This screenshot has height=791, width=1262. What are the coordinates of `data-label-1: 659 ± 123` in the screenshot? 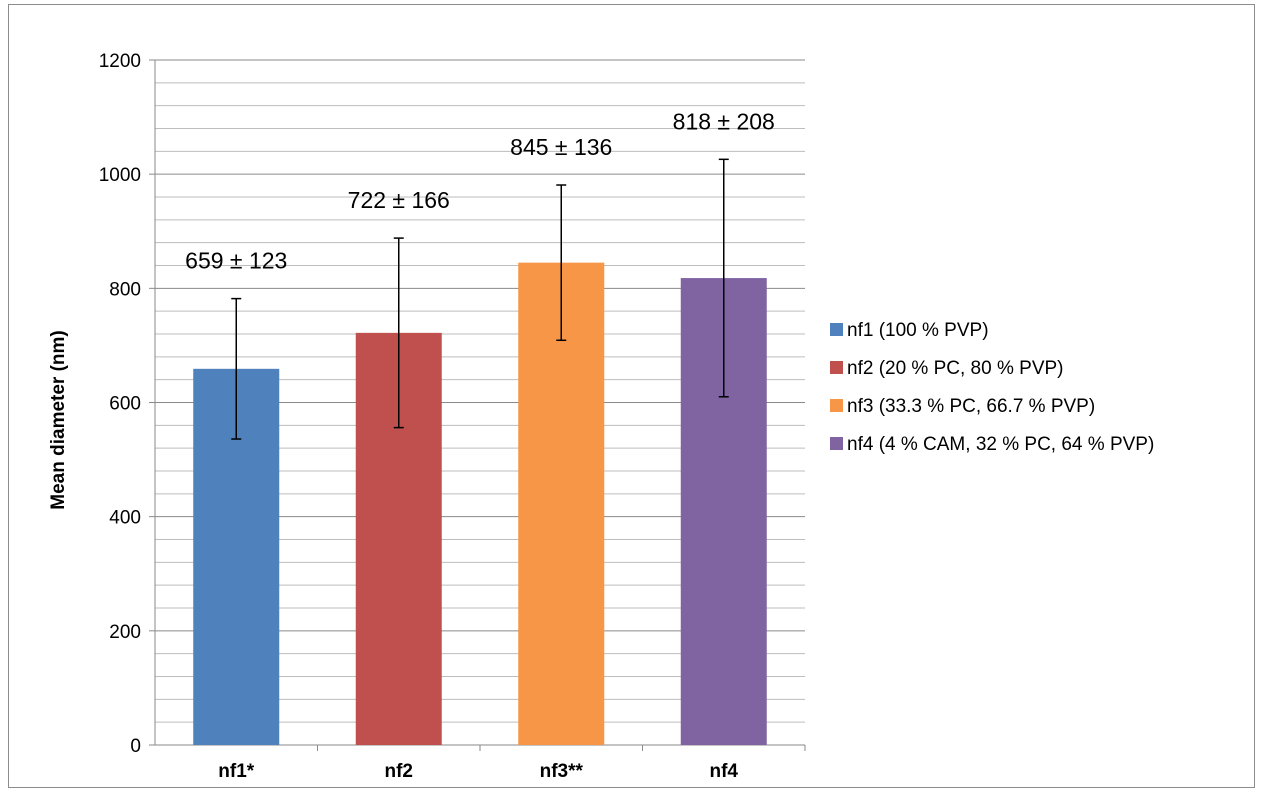 It's located at (236, 261).